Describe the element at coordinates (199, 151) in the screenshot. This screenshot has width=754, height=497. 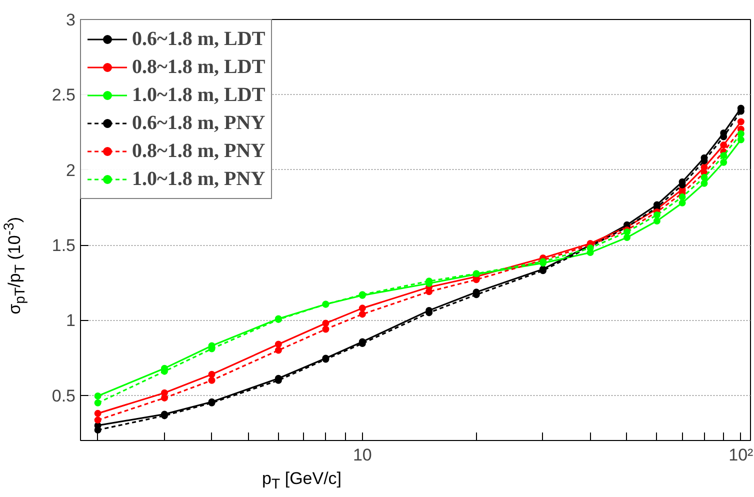
I see `legend-label: 0.8~1.8 m, PNY` at that location.